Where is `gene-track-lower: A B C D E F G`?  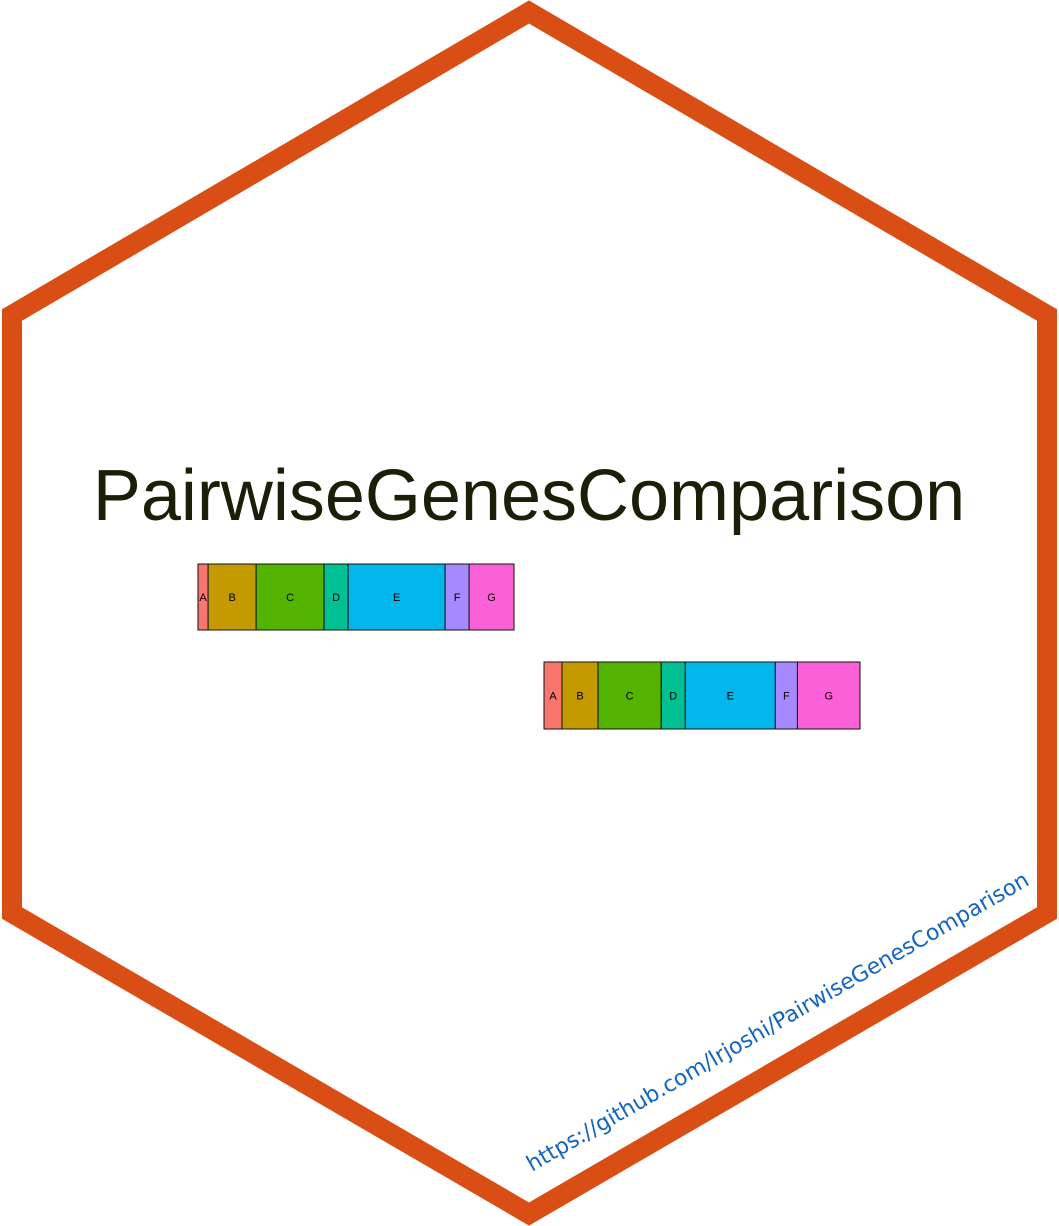 gene-track-lower: A B C D E F G is located at coordinates (702, 695).